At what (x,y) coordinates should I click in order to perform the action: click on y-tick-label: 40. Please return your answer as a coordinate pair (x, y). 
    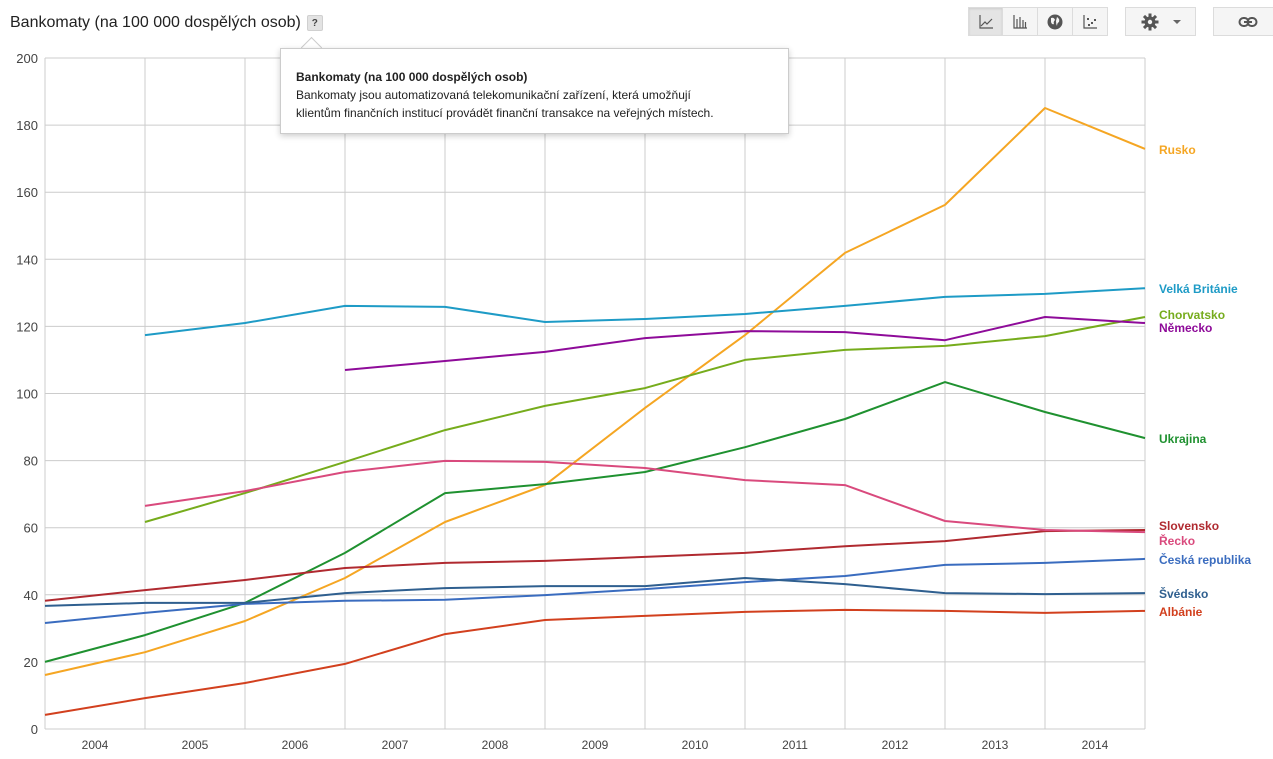
    Looking at the image, I should click on (31, 595).